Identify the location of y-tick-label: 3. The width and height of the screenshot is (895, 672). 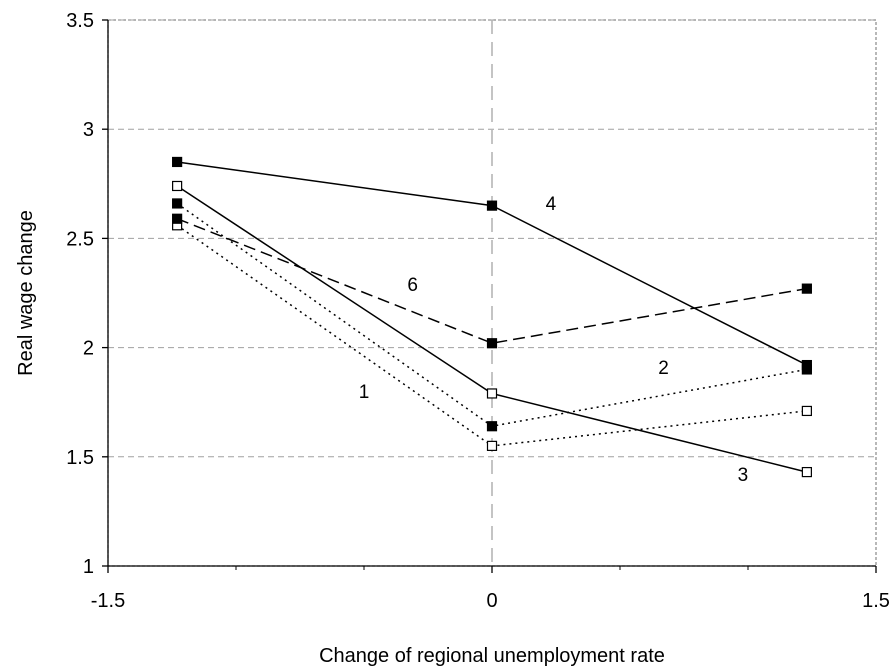
(88, 130).